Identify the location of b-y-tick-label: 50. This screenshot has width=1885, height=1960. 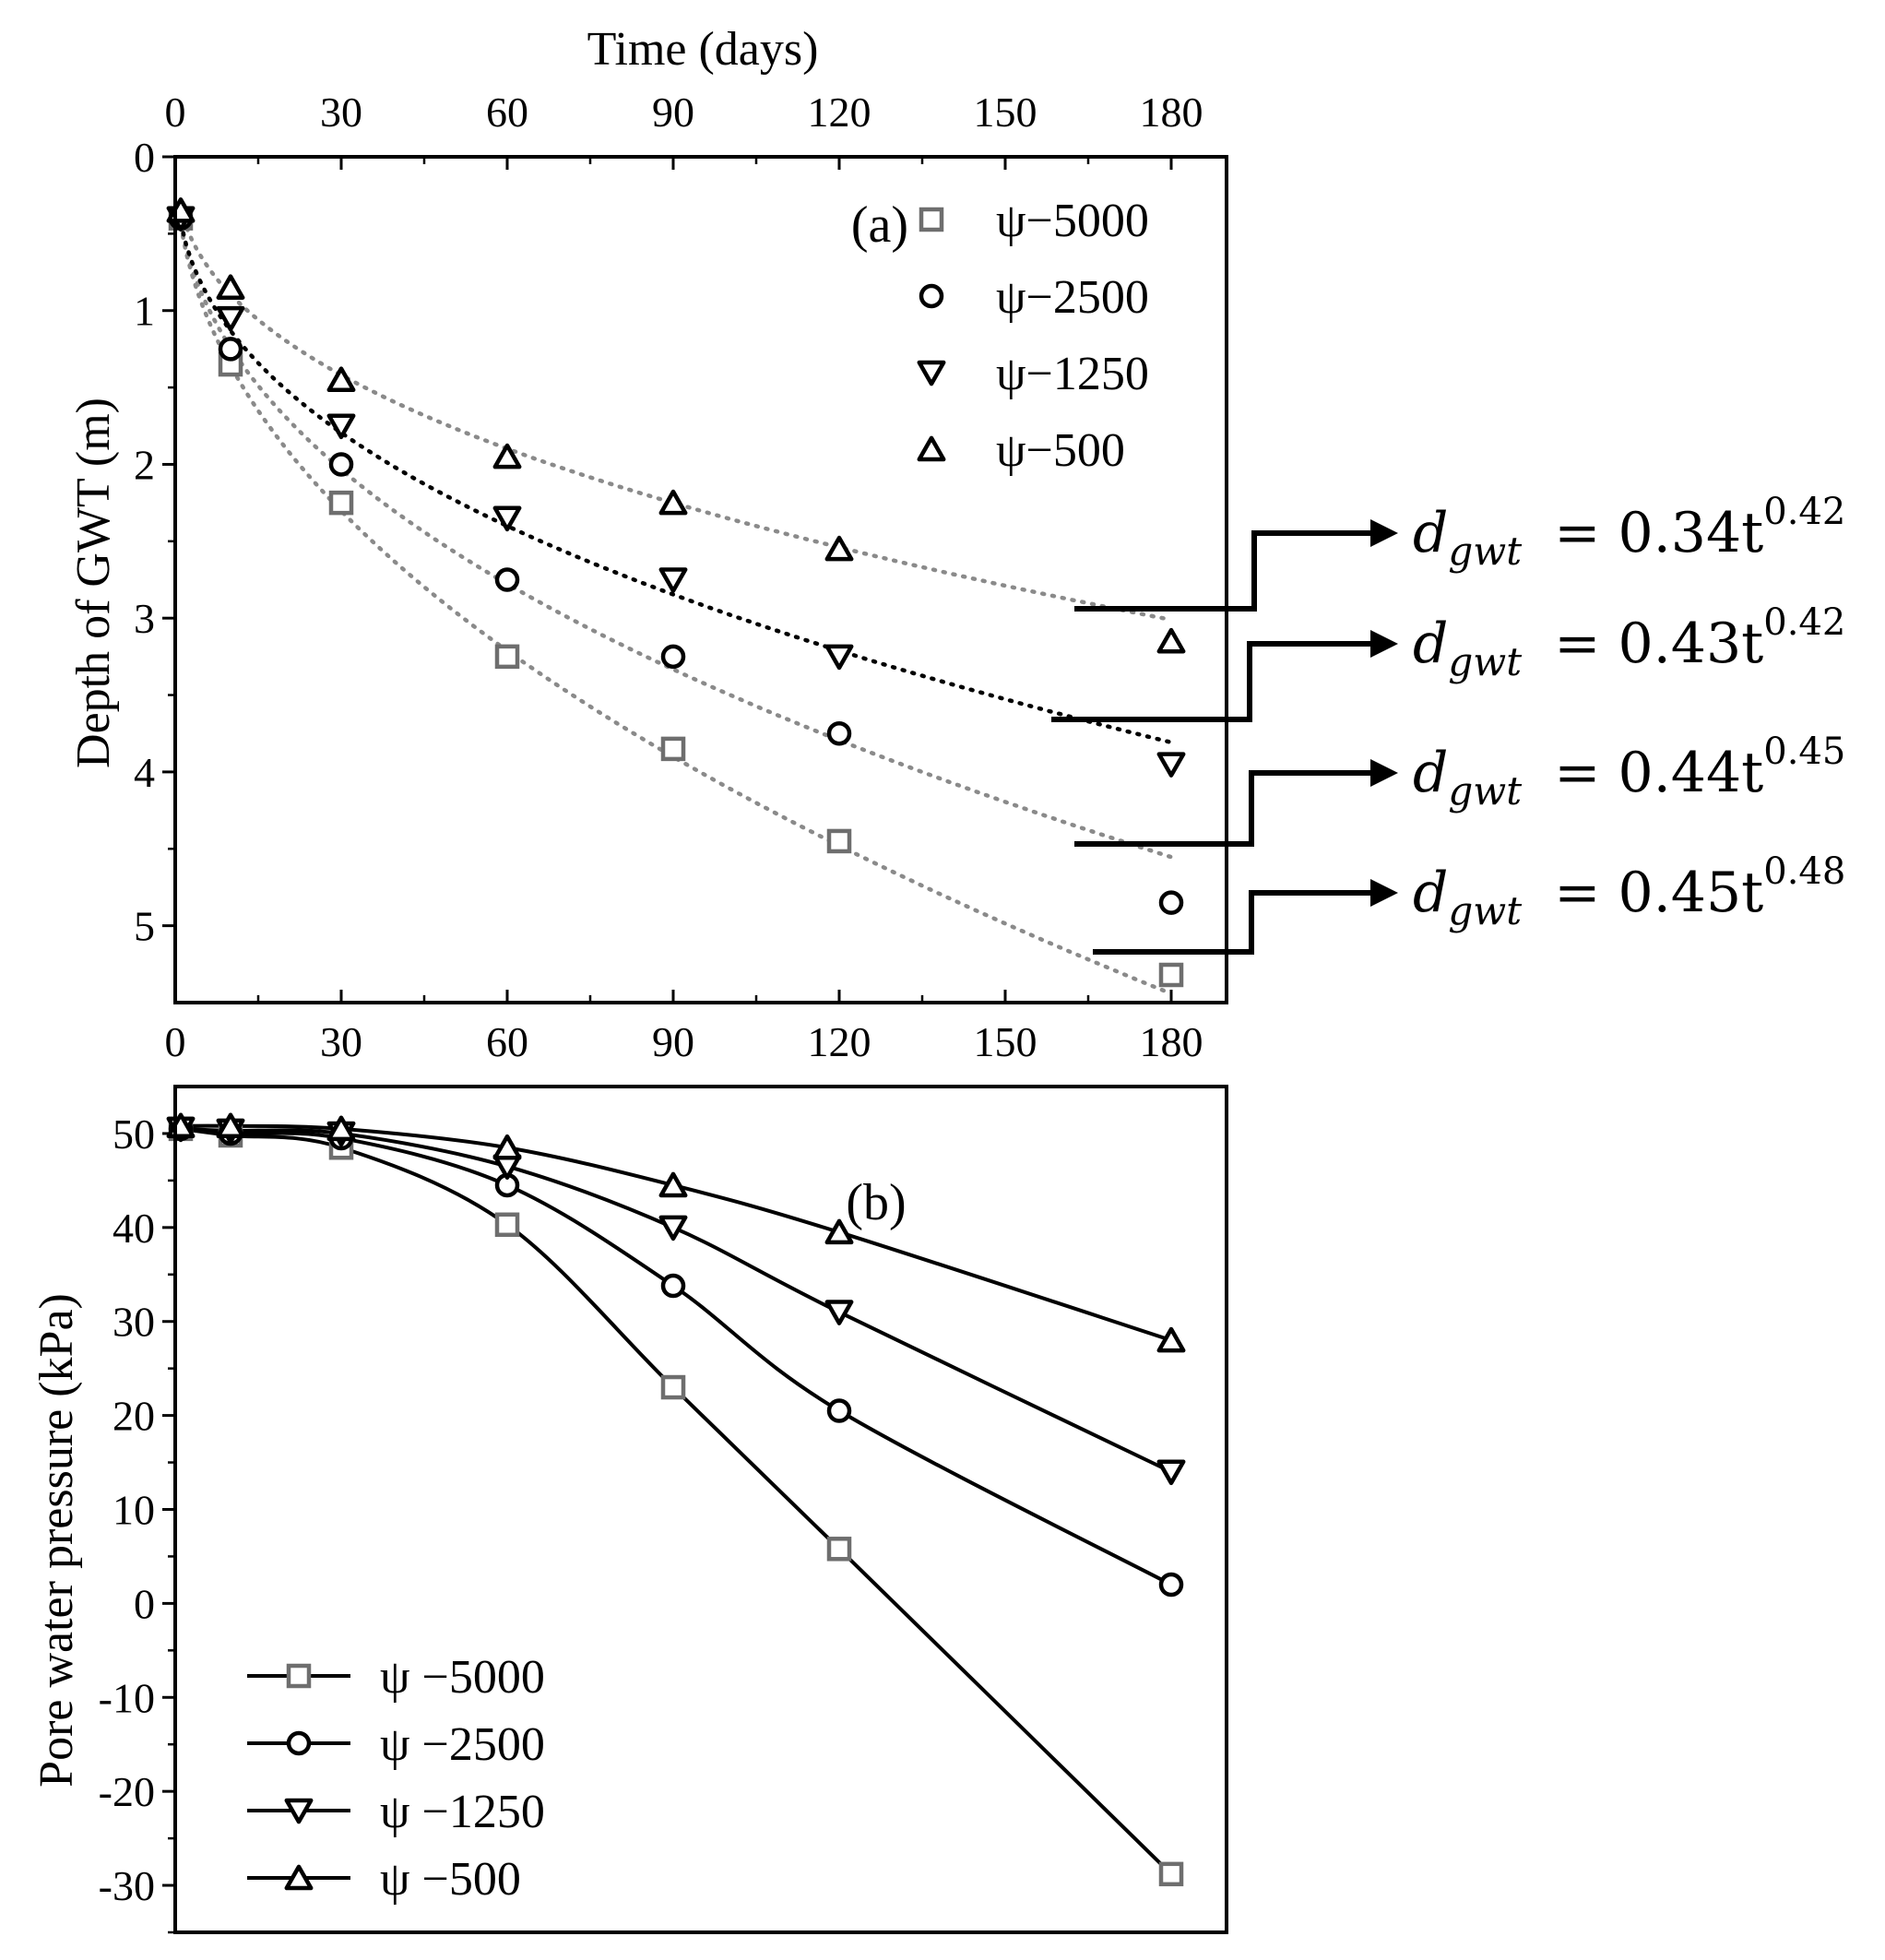
(134, 1134).